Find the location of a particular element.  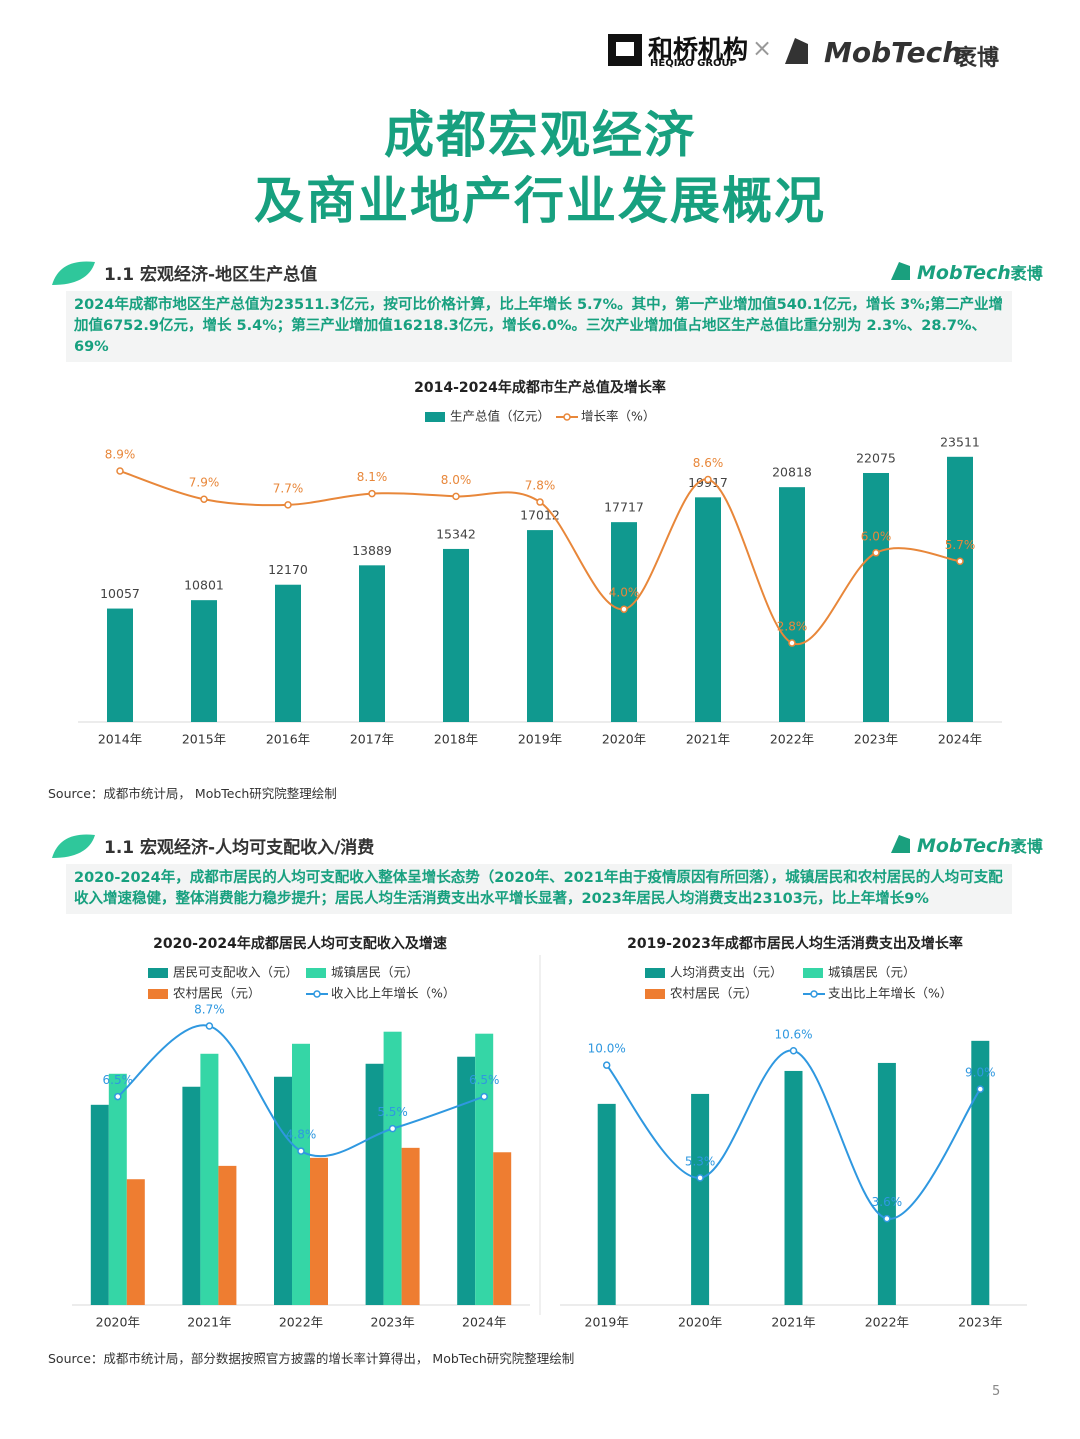

brand: MobTech袤博 is located at coordinates (980, 272).